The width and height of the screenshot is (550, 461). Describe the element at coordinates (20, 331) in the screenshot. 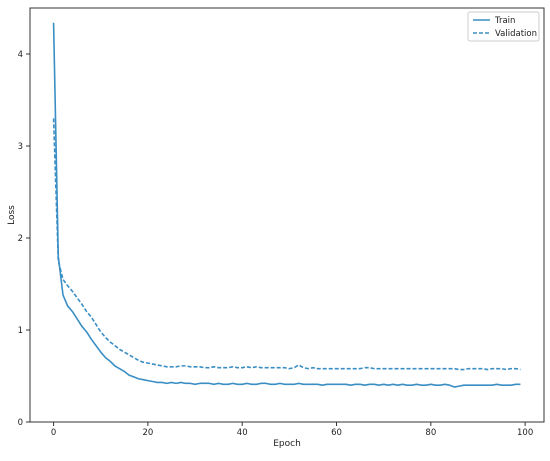

I see `y-tick-label: 1` at that location.